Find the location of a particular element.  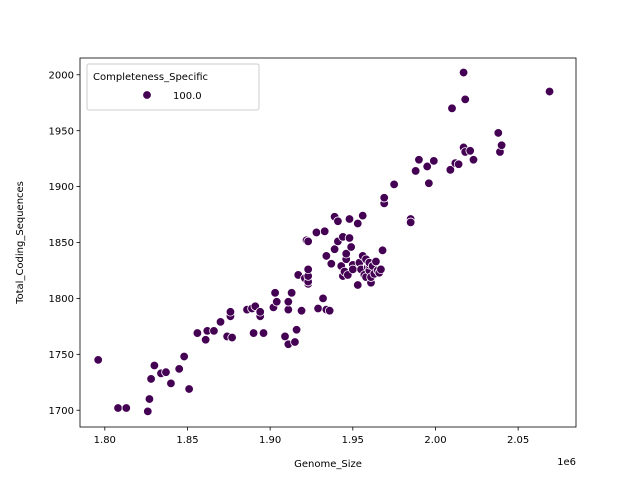

legend: Completeness_Specific 100.0 is located at coordinates (173, 87).